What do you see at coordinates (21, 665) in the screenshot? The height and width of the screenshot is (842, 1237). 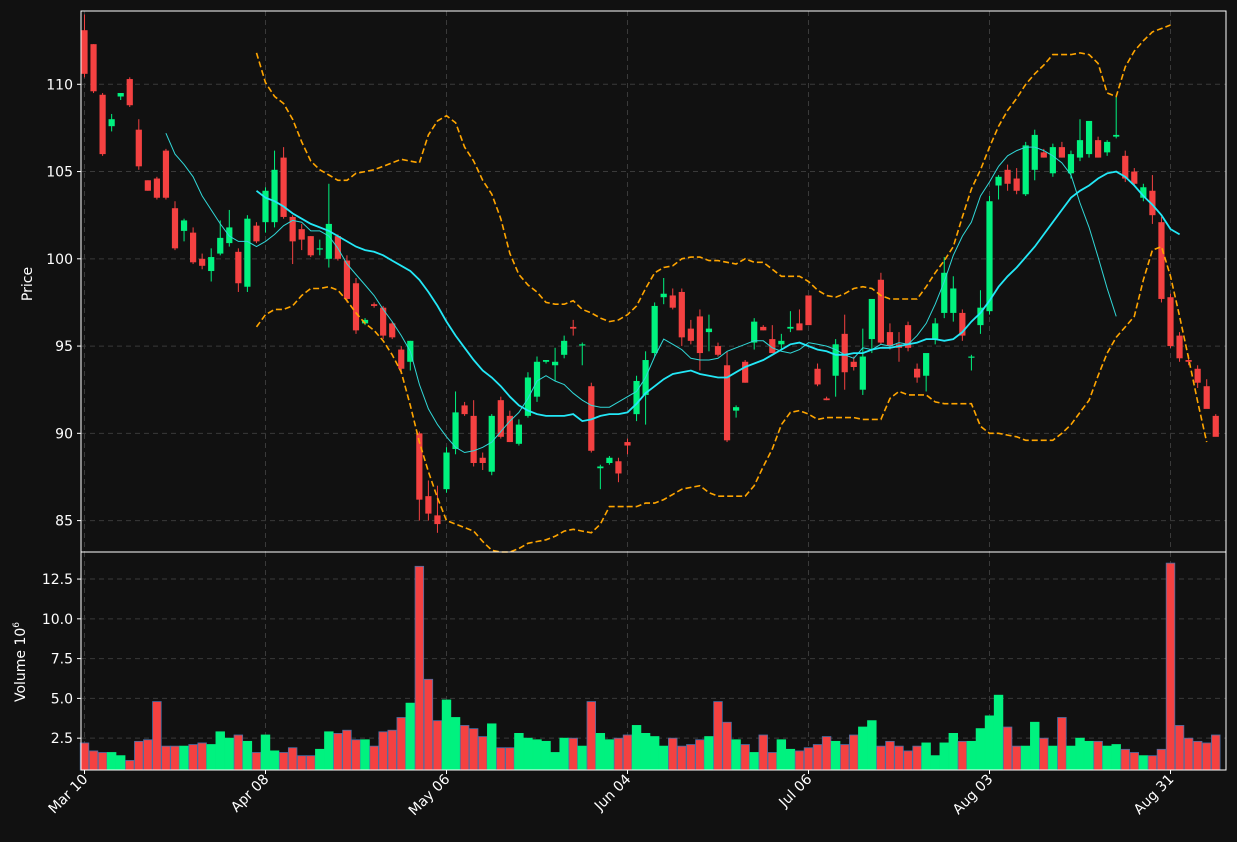 I see `volume-axis-label-text: Volume 10` at bounding box center [21, 665].